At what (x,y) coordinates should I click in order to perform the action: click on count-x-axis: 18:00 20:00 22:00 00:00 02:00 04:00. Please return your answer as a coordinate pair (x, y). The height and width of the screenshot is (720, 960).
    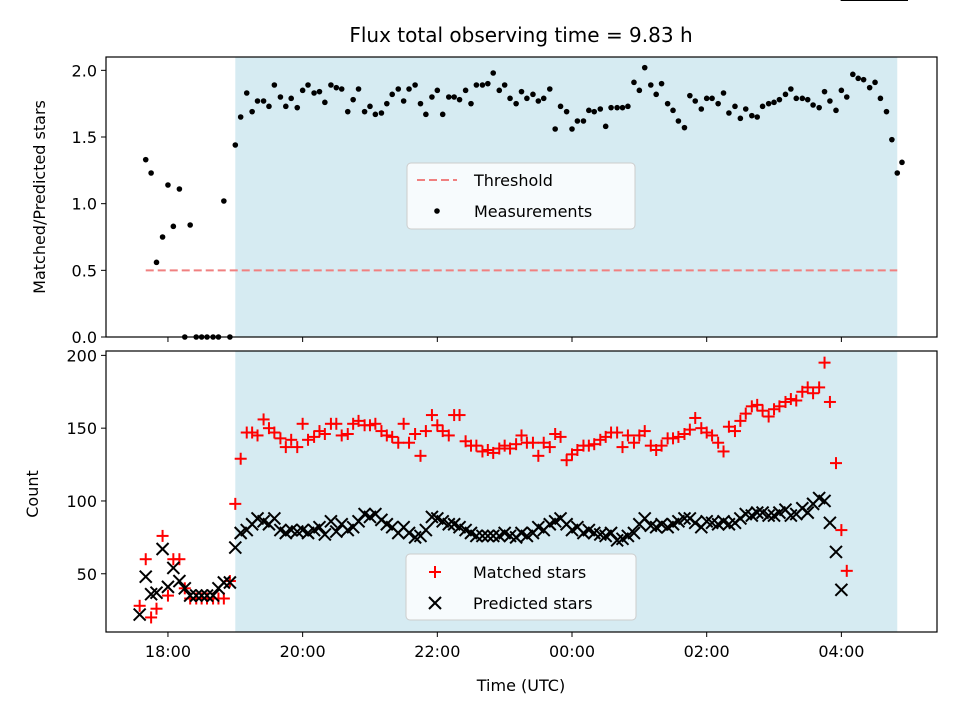
    Looking at the image, I should click on (504, 646).